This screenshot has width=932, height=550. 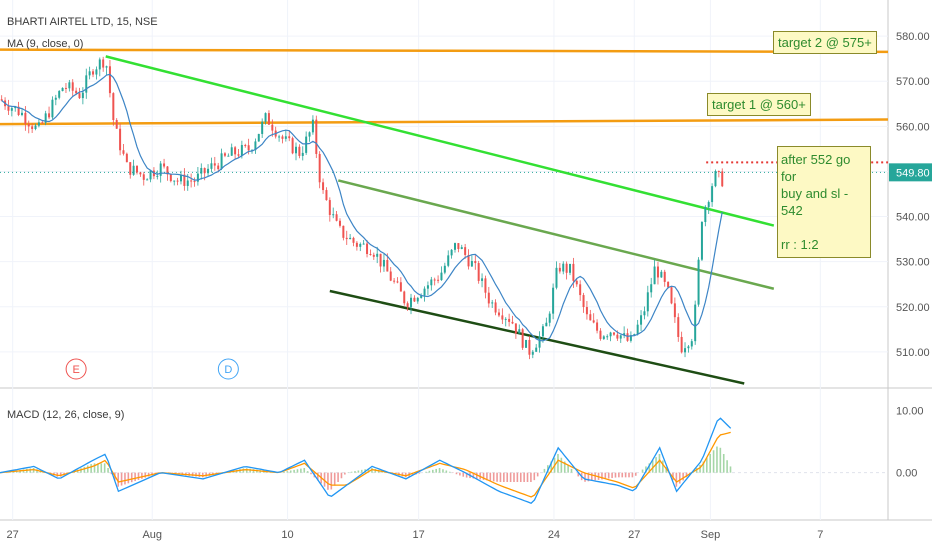 What do you see at coordinates (66, 415) in the screenshot?
I see `macd-indicator-label: MACD (12, 26, close, 9)` at bounding box center [66, 415].